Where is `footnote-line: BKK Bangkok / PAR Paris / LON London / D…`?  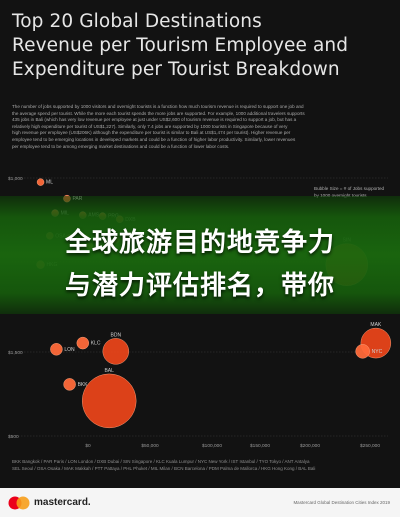
footnote-line: BKK Bangkok / PAR Paris / LON London / D… is located at coordinates (161, 461).